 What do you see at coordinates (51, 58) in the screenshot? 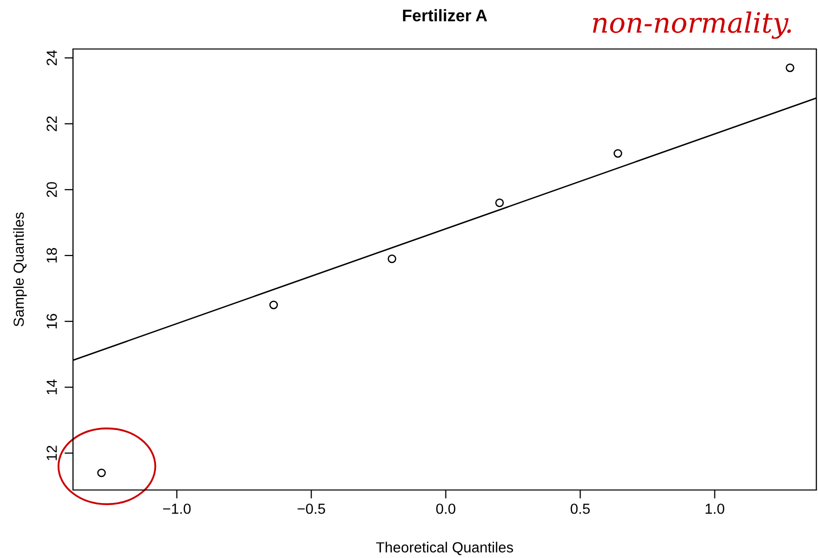
I see `y-tick-label: 24` at bounding box center [51, 58].